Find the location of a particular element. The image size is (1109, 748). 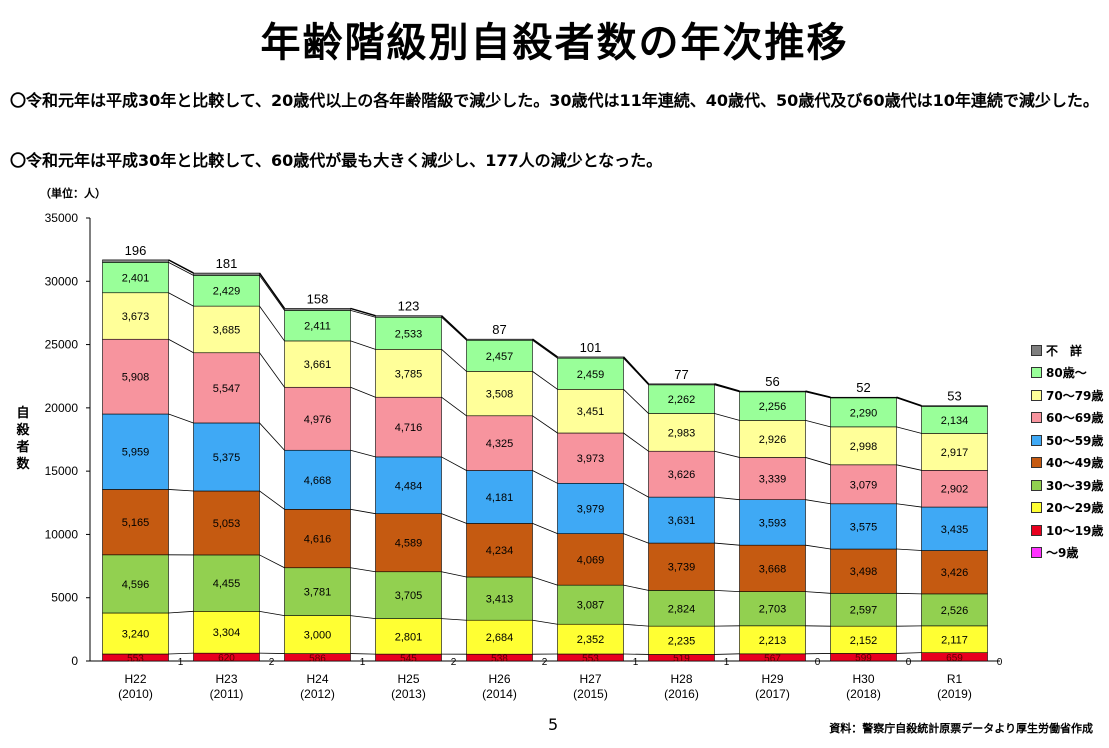

x-tick-label: (2017) is located at coordinates (772, 694).